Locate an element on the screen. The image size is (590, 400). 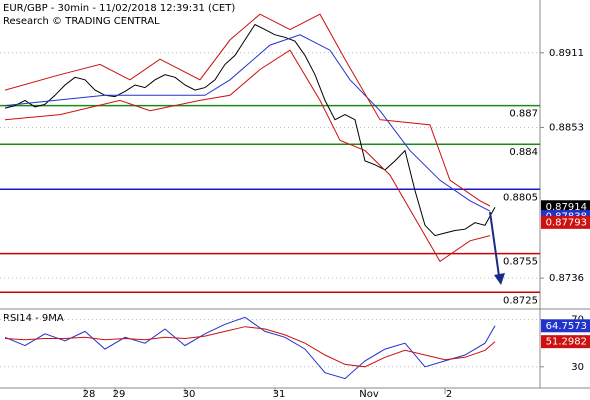
forecast-arrow is located at coordinates (494, 244).